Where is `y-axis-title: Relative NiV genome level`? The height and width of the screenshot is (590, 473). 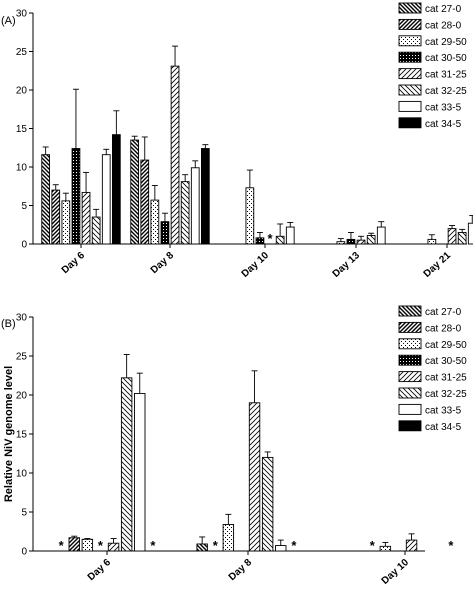
y-axis-title: Relative NiV genome level is located at coordinates (9, 434).